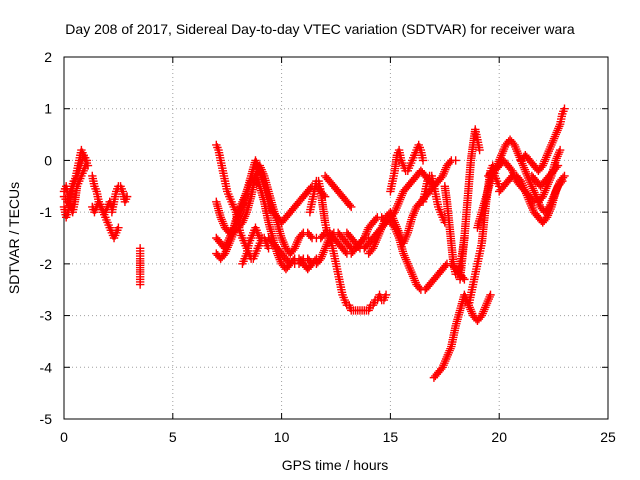 The height and width of the screenshot is (480, 640). What do you see at coordinates (46, 367) in the screenshot?
I see `y-tick-label: -4` at bounding box center [46, 367].